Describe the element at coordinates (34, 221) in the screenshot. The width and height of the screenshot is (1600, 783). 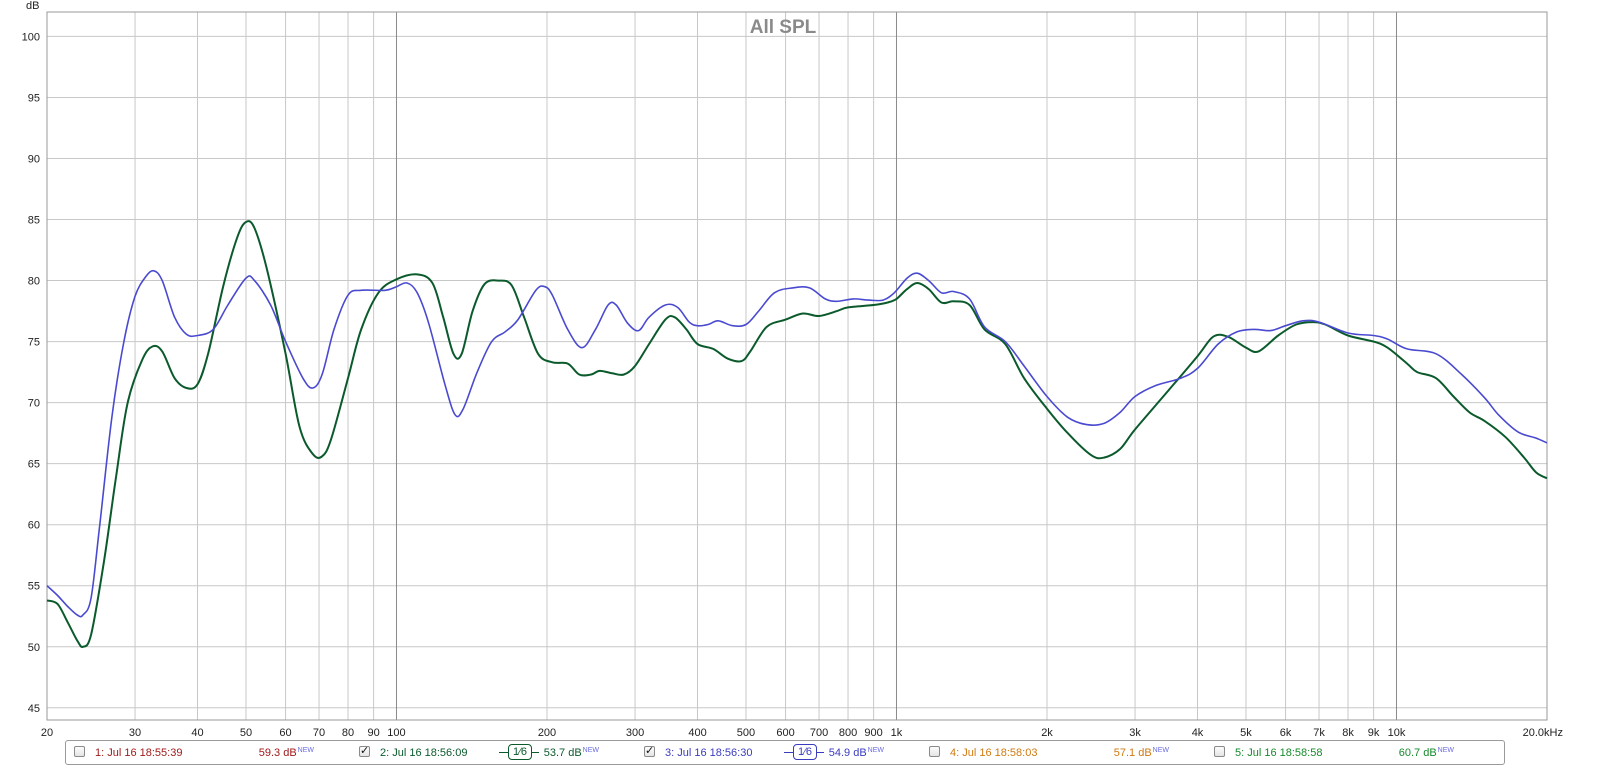
I see `y-tick-label: 85` at that location.